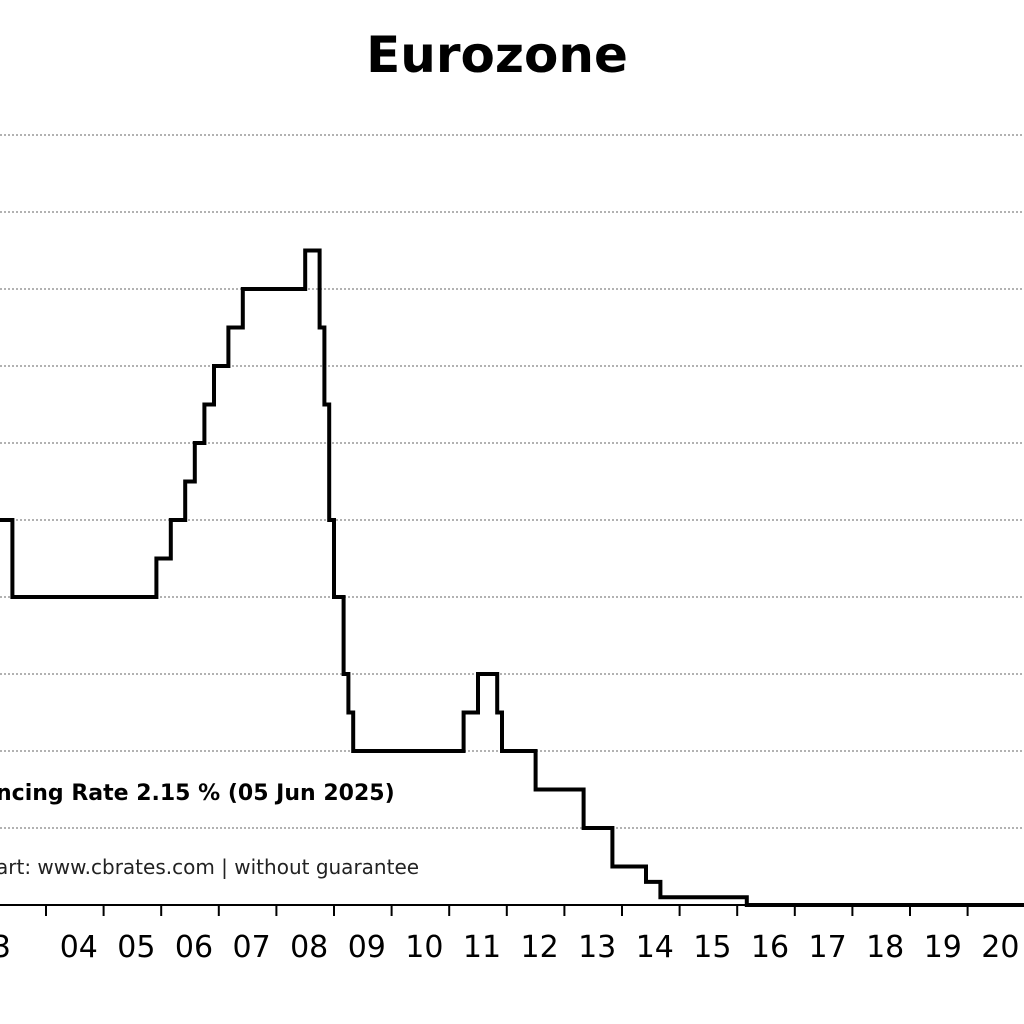 Image resolution: width=1024 pixels, height=1024 pixels. Describe the element at coordinates (597, 947) in the screenshot. I see `x-tick-label: 13` at that location.